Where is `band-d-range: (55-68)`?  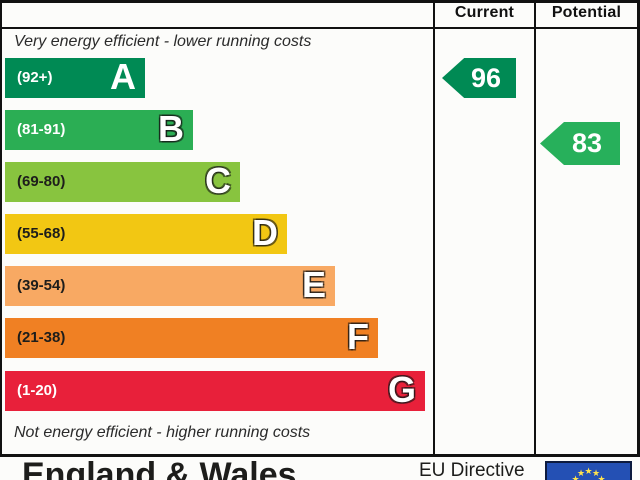 band-d-range: (55-68) is located at coordinates (41, 233).